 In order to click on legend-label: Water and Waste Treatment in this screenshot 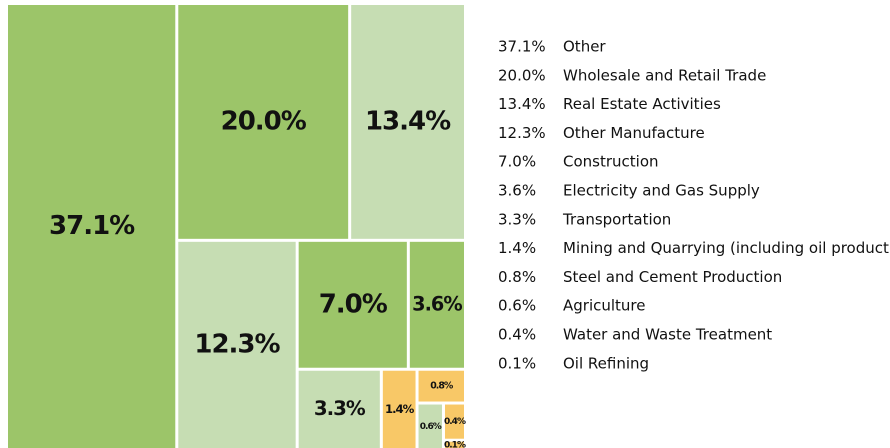, I will do `click(667, 335)`.